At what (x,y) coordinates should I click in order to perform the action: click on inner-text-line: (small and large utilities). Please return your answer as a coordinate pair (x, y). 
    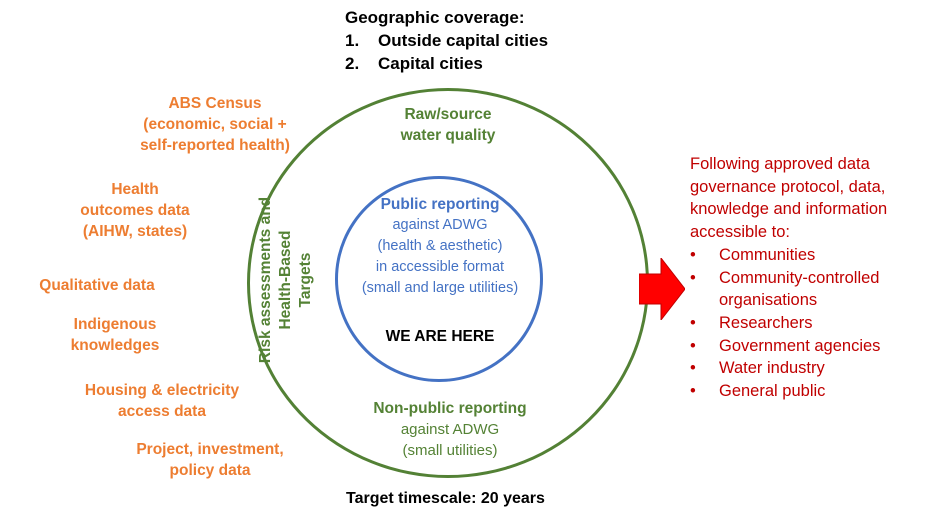
    Looking at the image, I should click on (440, 288).